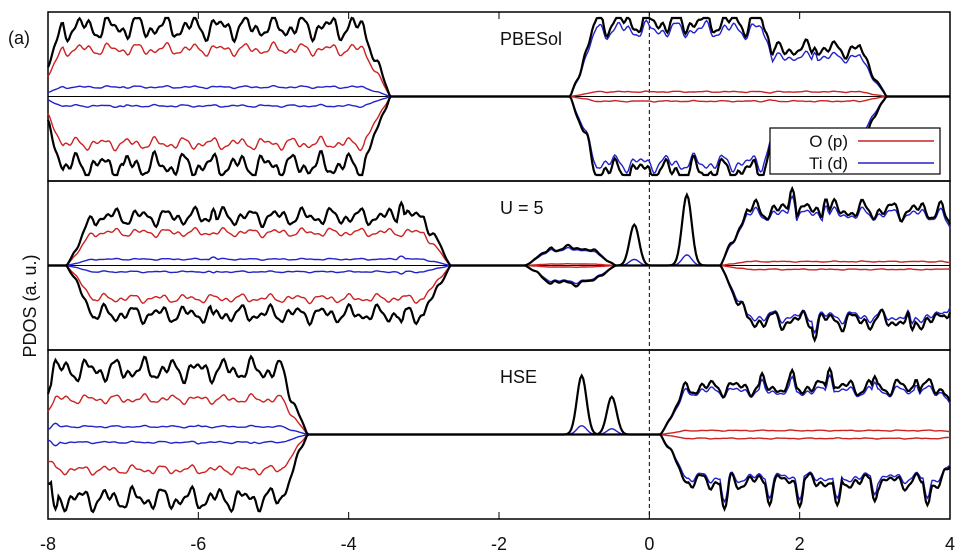  What do you see at coordinates (649, 544) in the screenshot?
I see `x-tick-label: 0` at bounding box center [649, 544].